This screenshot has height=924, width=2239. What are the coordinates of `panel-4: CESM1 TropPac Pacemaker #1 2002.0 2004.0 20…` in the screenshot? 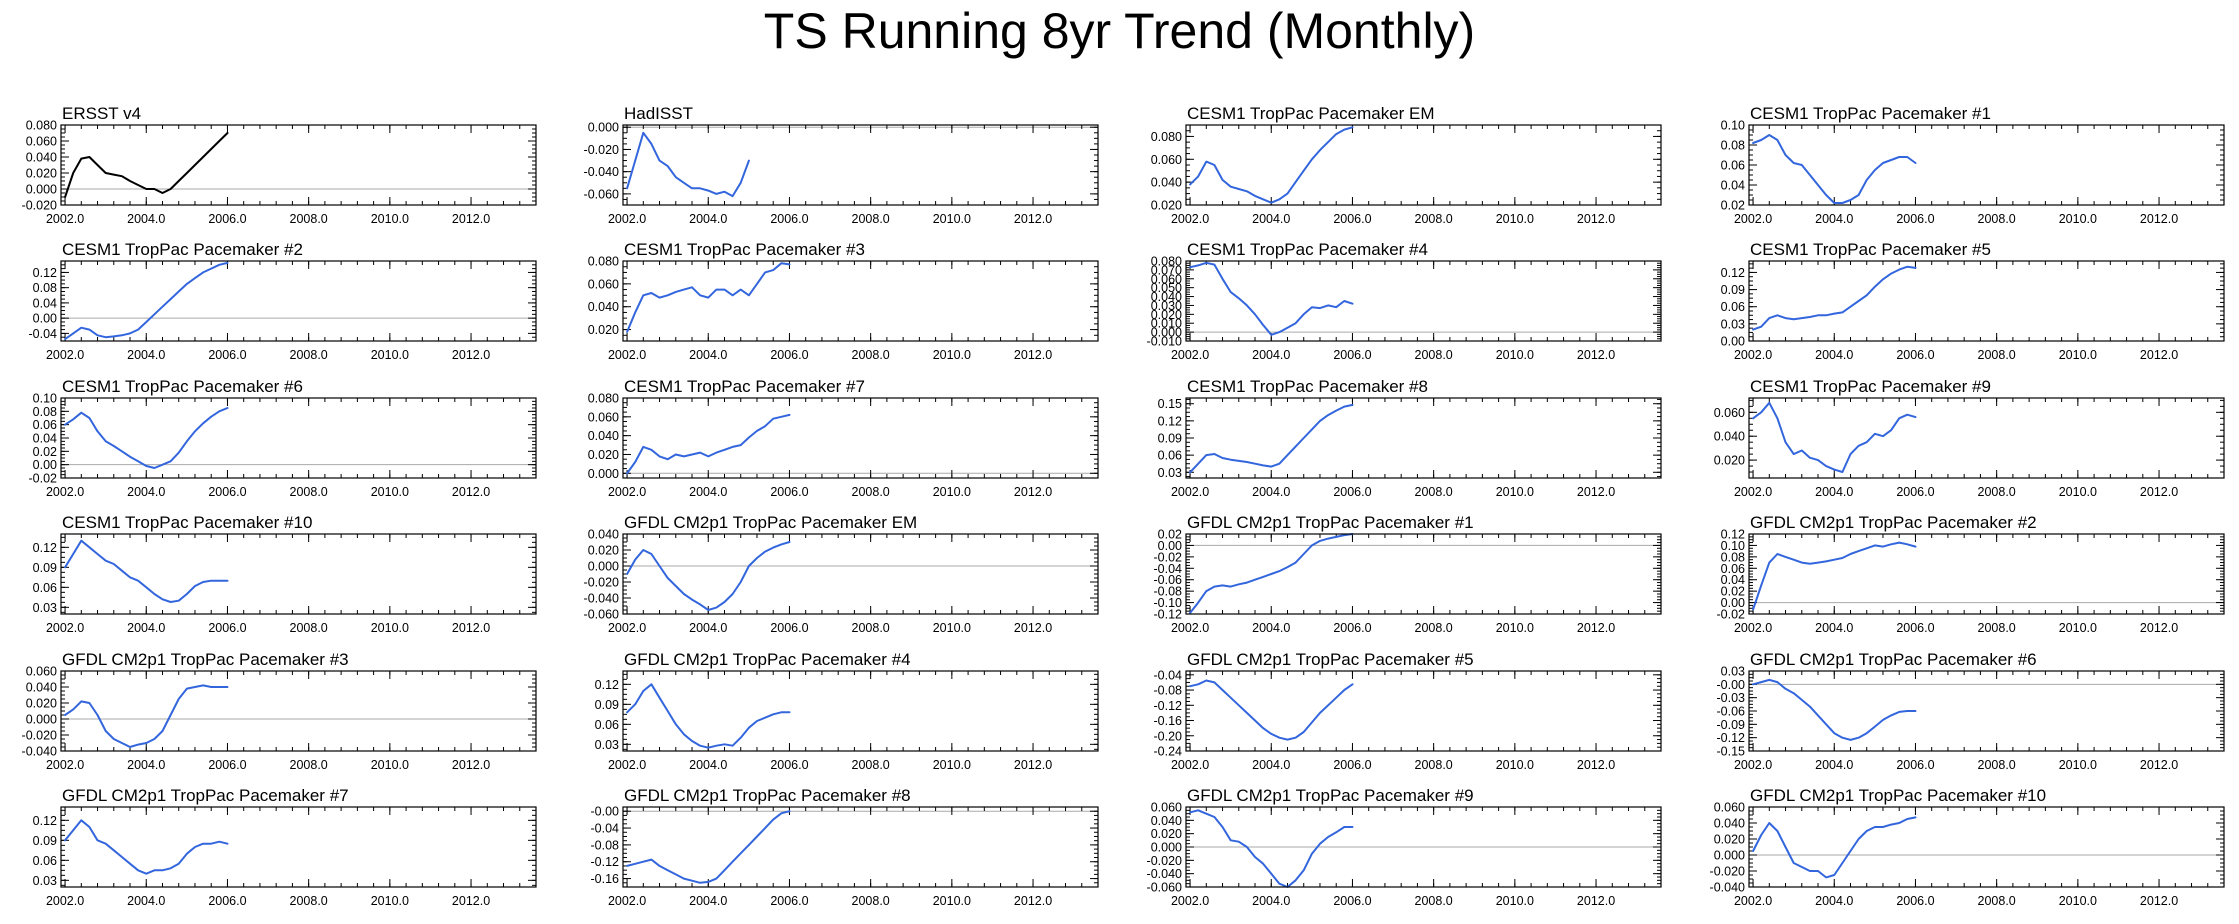 It's located at (1973, 165).